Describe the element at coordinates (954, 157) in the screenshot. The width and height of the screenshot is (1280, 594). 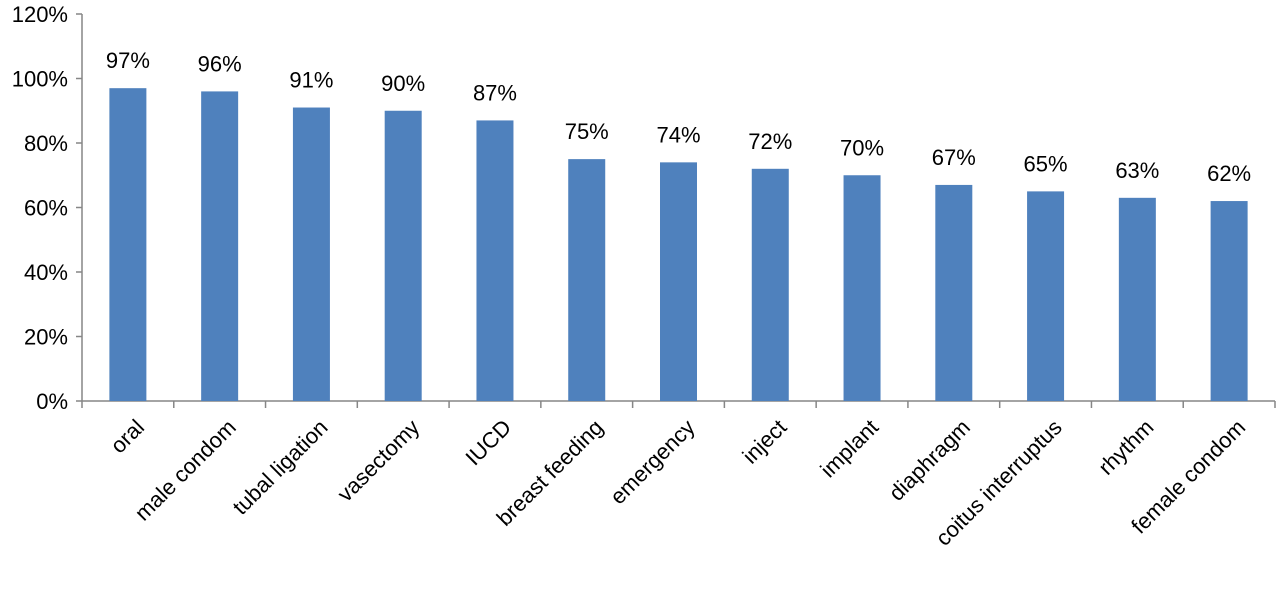
I see `data-label: 67%` at that location.